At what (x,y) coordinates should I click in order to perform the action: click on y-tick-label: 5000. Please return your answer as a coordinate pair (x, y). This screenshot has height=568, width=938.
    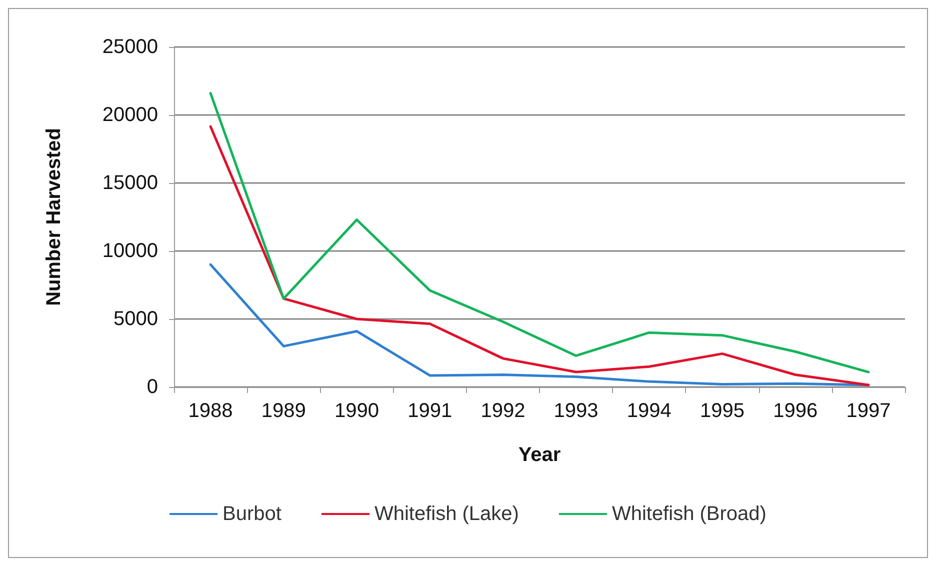
    Looking at the image, I should click on (136, 319).